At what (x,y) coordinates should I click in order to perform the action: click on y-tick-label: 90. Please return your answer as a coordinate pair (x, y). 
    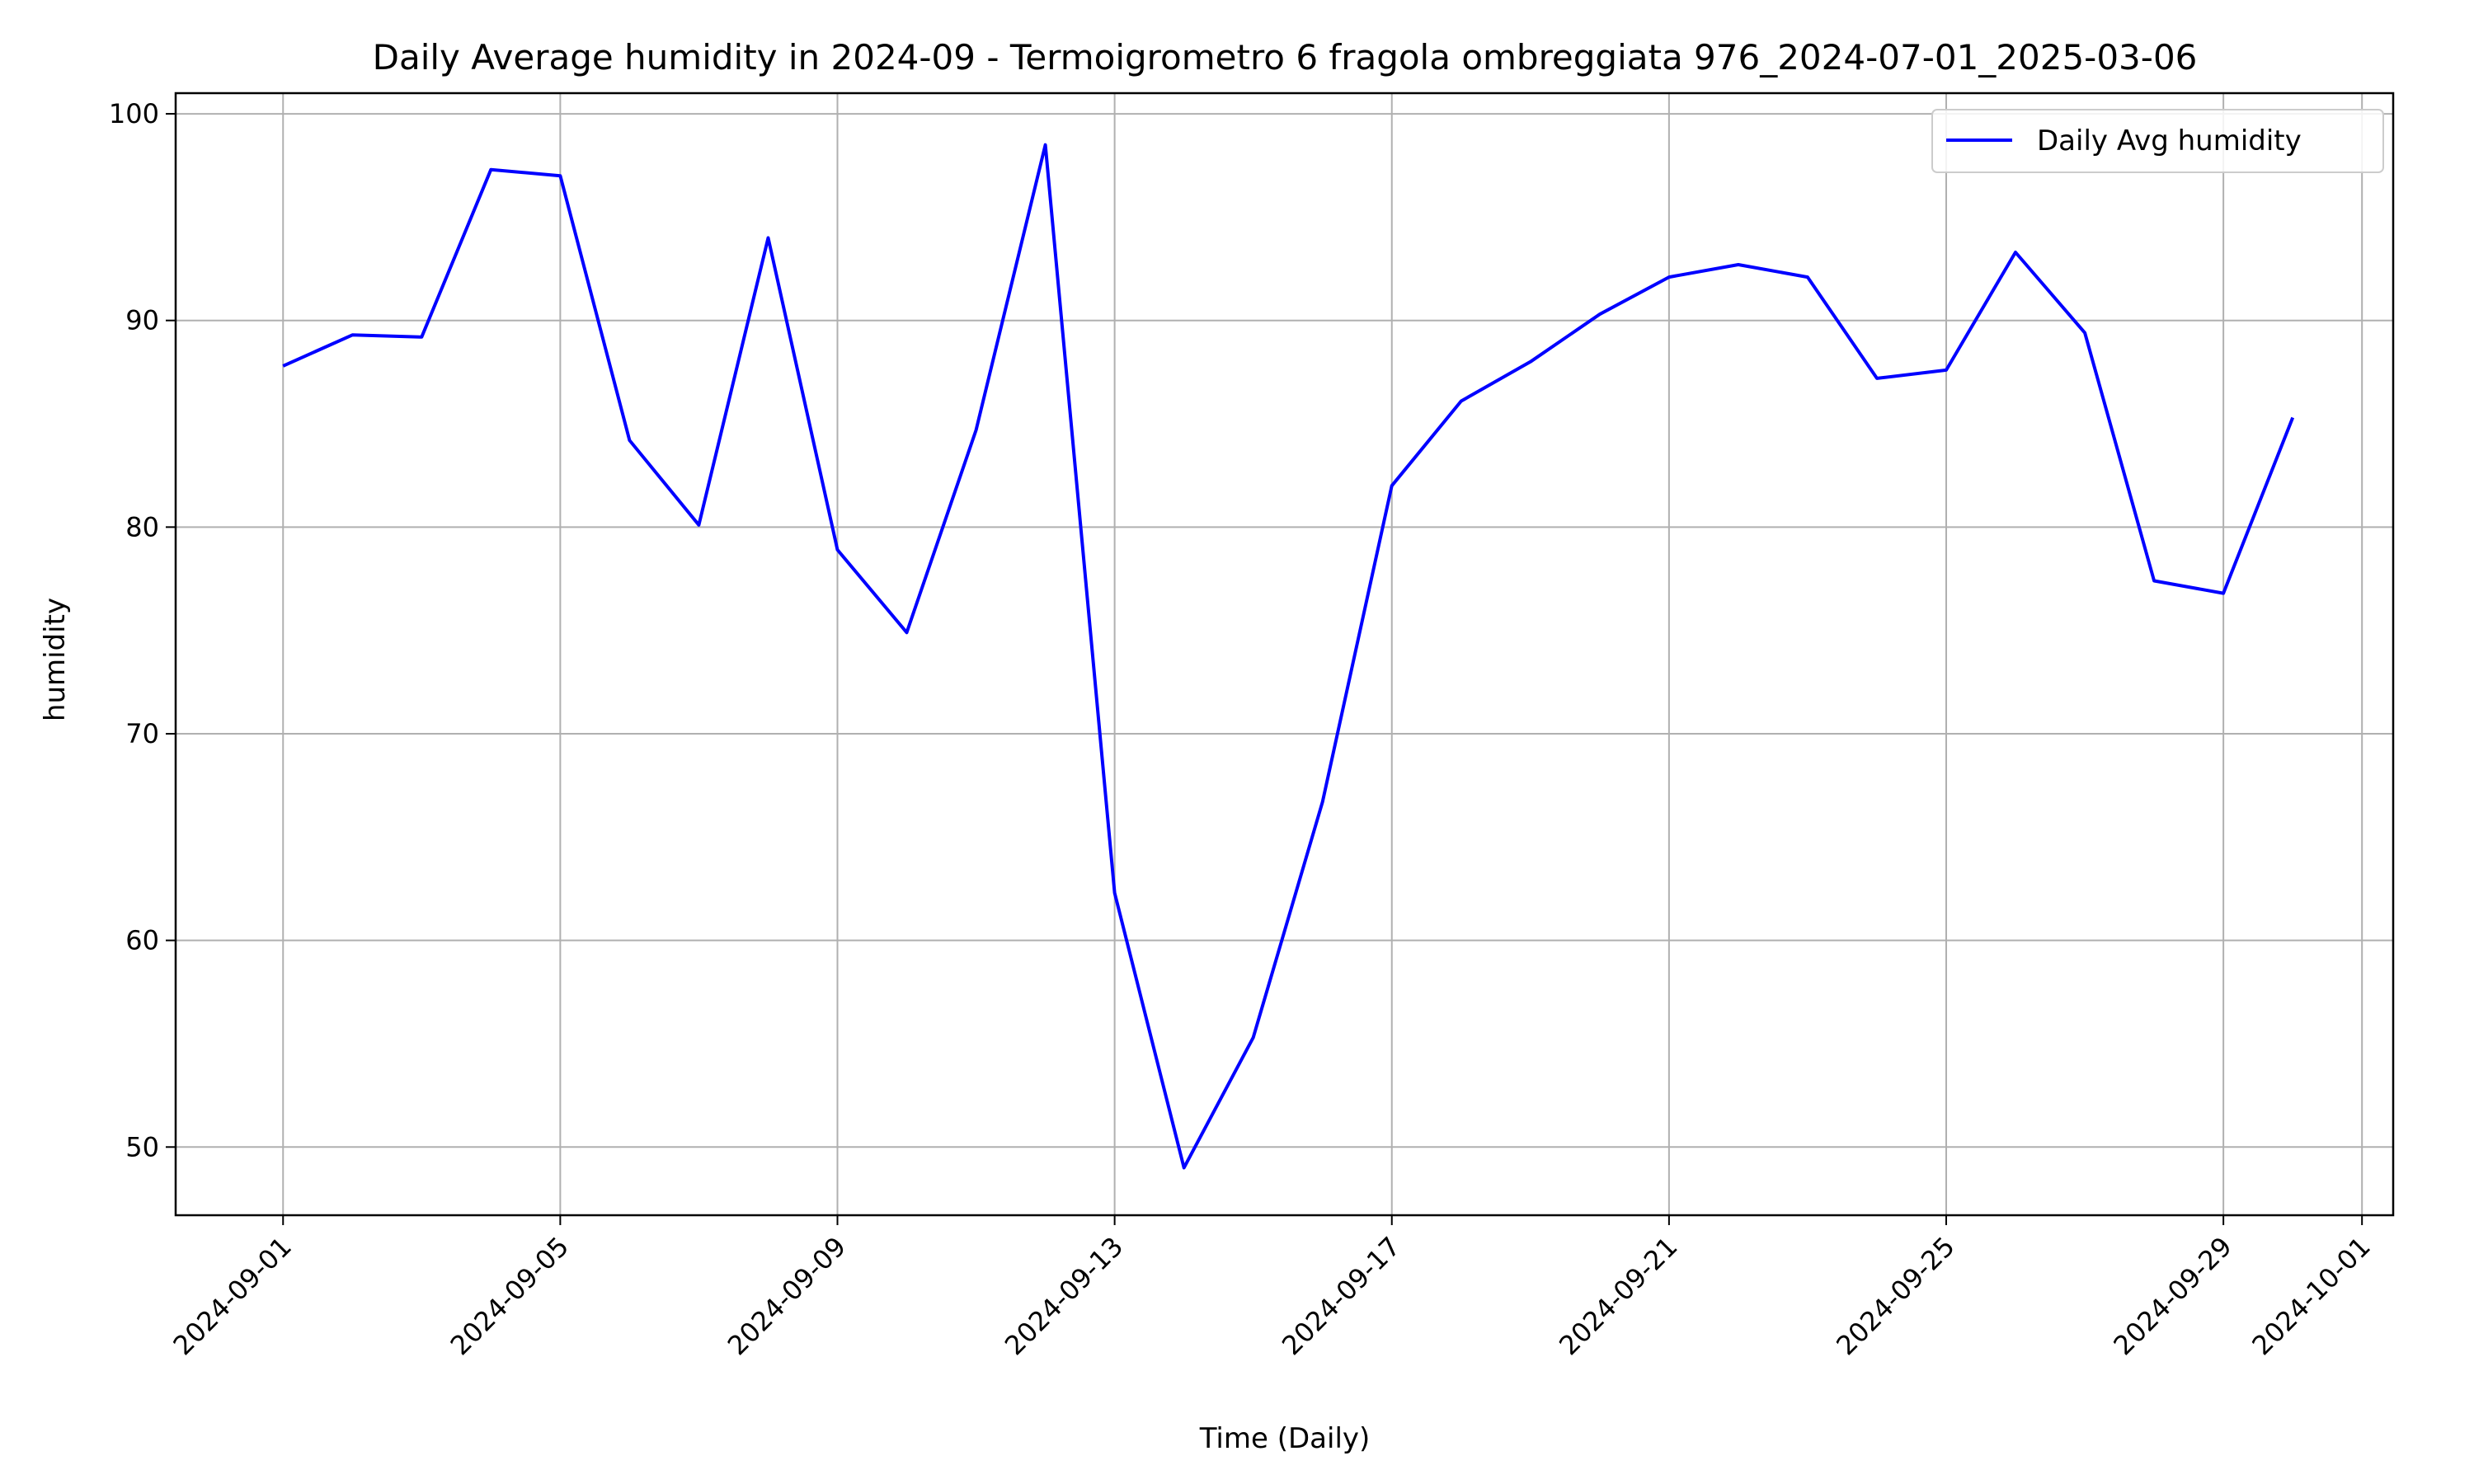
    Looking at the image, I should click on (142, 320).